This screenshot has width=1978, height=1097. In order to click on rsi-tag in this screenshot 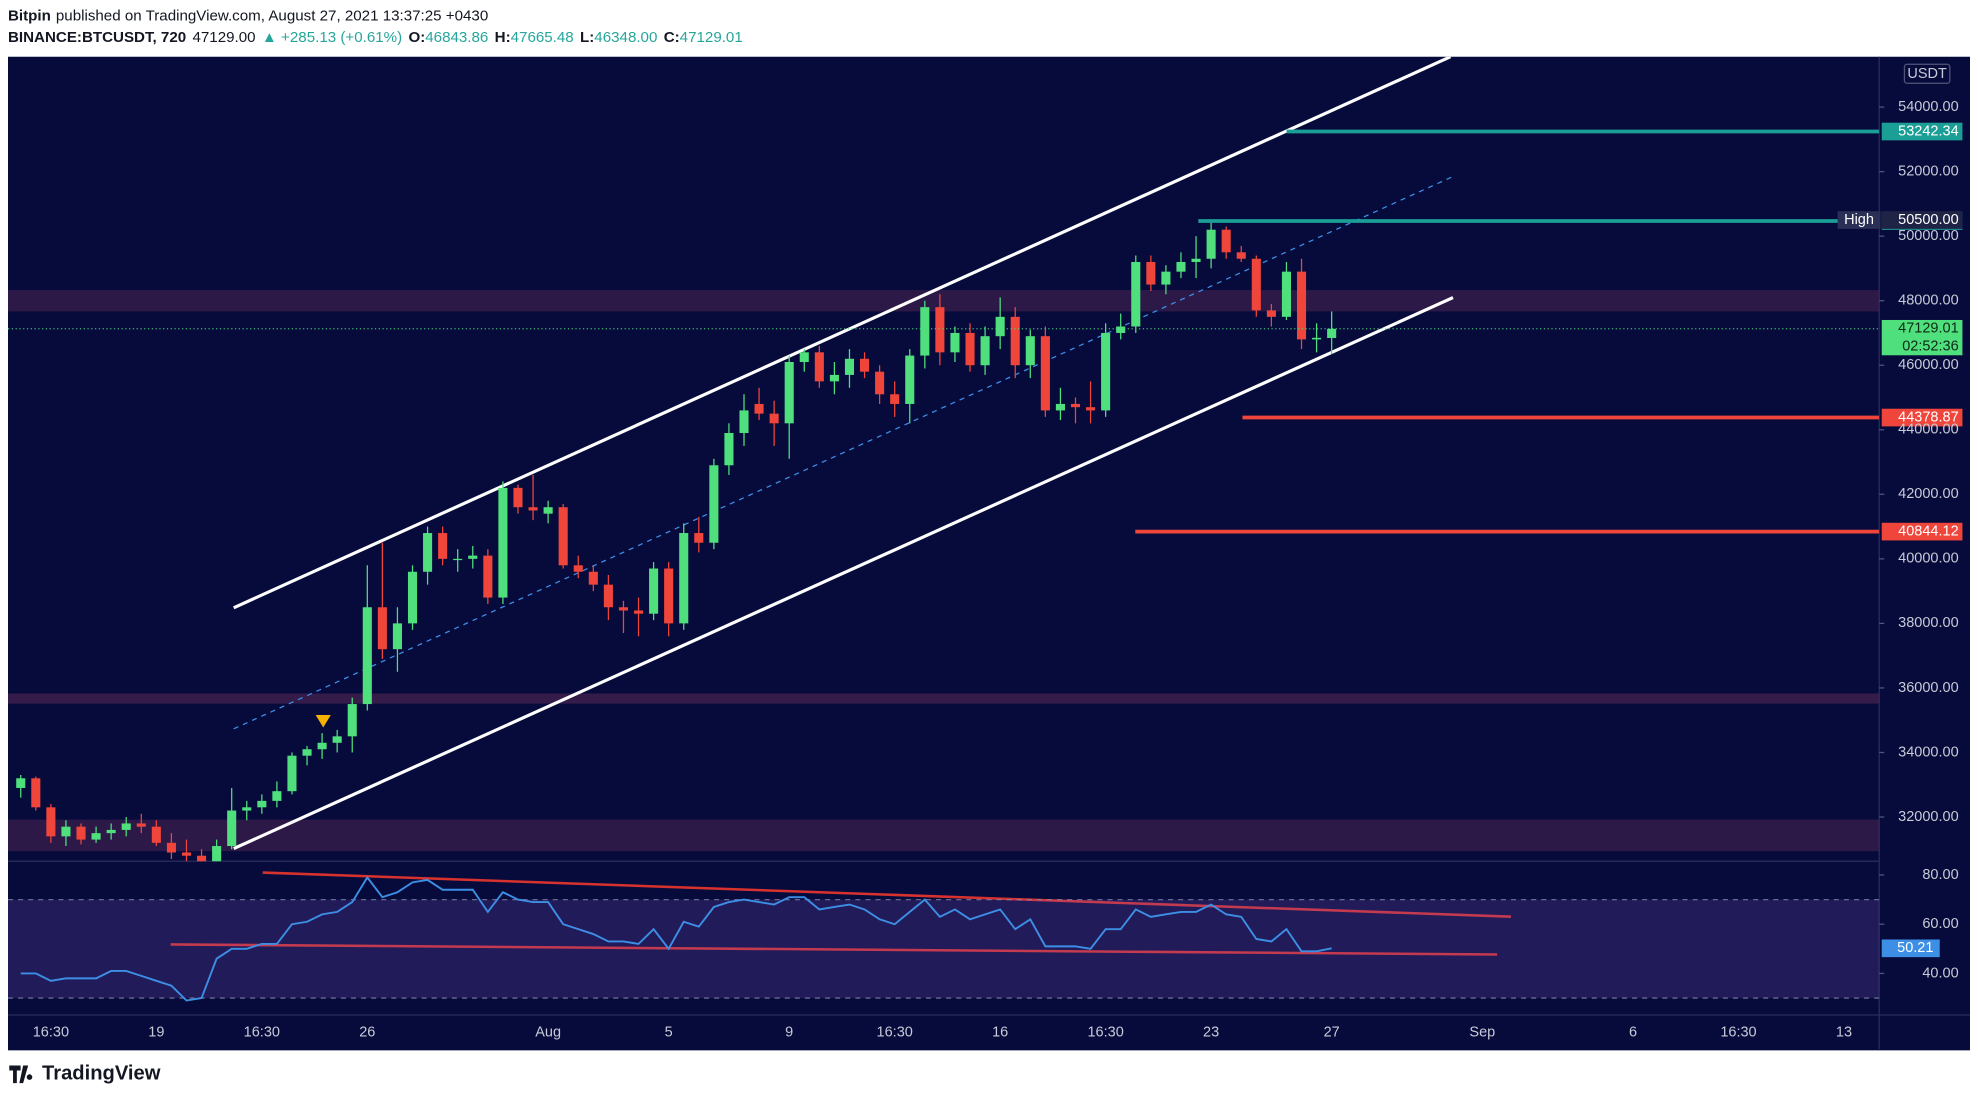, I will do `click(1910, 948)`.